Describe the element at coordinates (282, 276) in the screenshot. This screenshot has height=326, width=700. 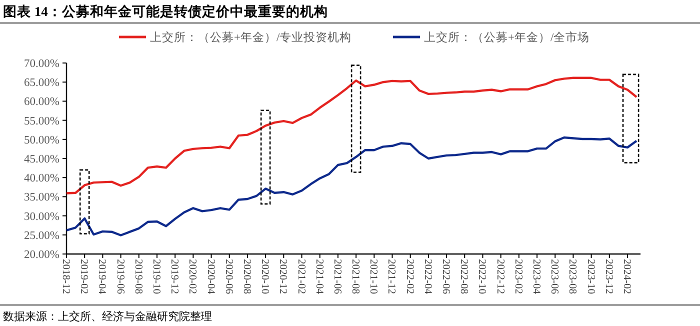
I see `x-tick-label: 2020-12` at that location.